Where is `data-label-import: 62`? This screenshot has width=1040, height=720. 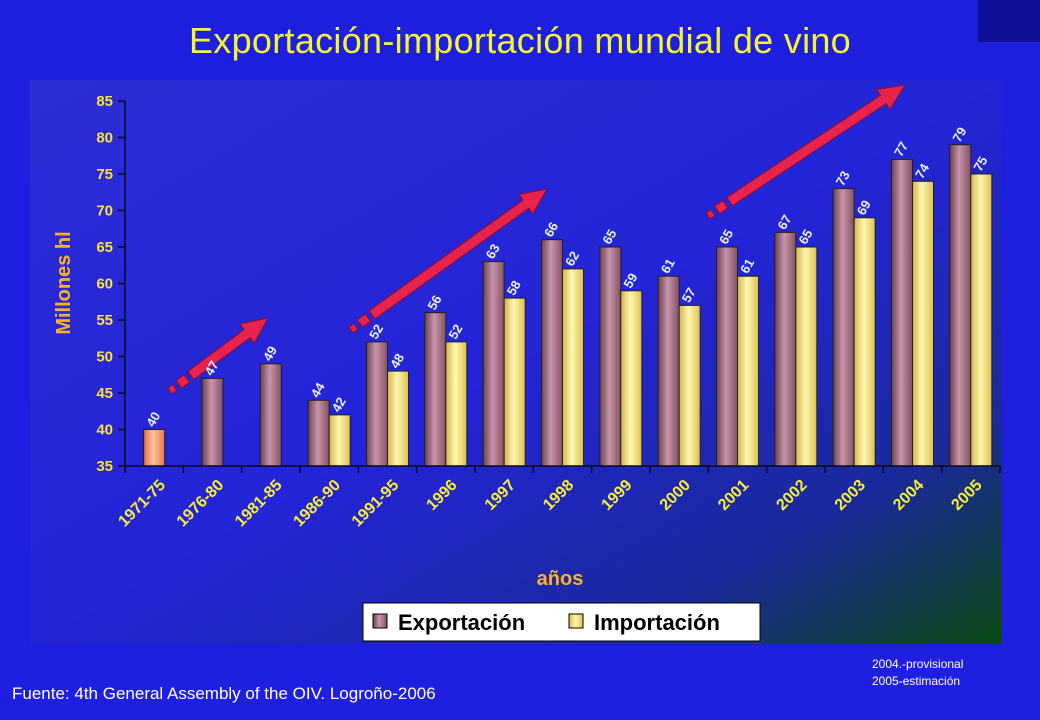
data-label-import: 62 is located at coordinates (572, 259).